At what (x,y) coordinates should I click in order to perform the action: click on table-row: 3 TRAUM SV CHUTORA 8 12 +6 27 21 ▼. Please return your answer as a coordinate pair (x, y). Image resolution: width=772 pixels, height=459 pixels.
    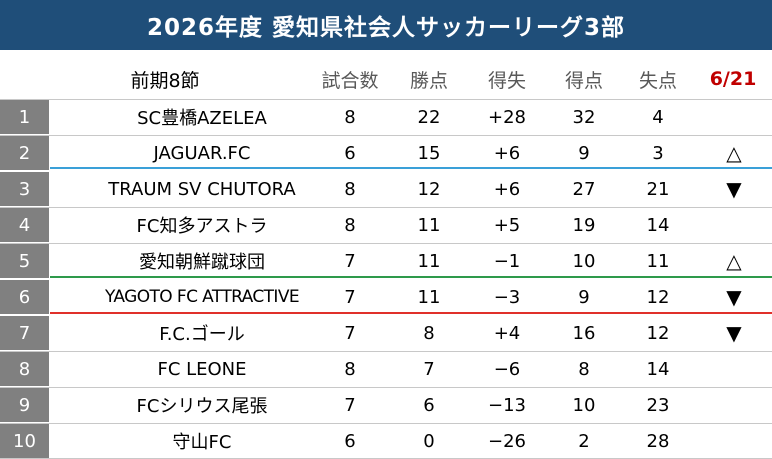
    Looking at the image, I should click on (386, 189).